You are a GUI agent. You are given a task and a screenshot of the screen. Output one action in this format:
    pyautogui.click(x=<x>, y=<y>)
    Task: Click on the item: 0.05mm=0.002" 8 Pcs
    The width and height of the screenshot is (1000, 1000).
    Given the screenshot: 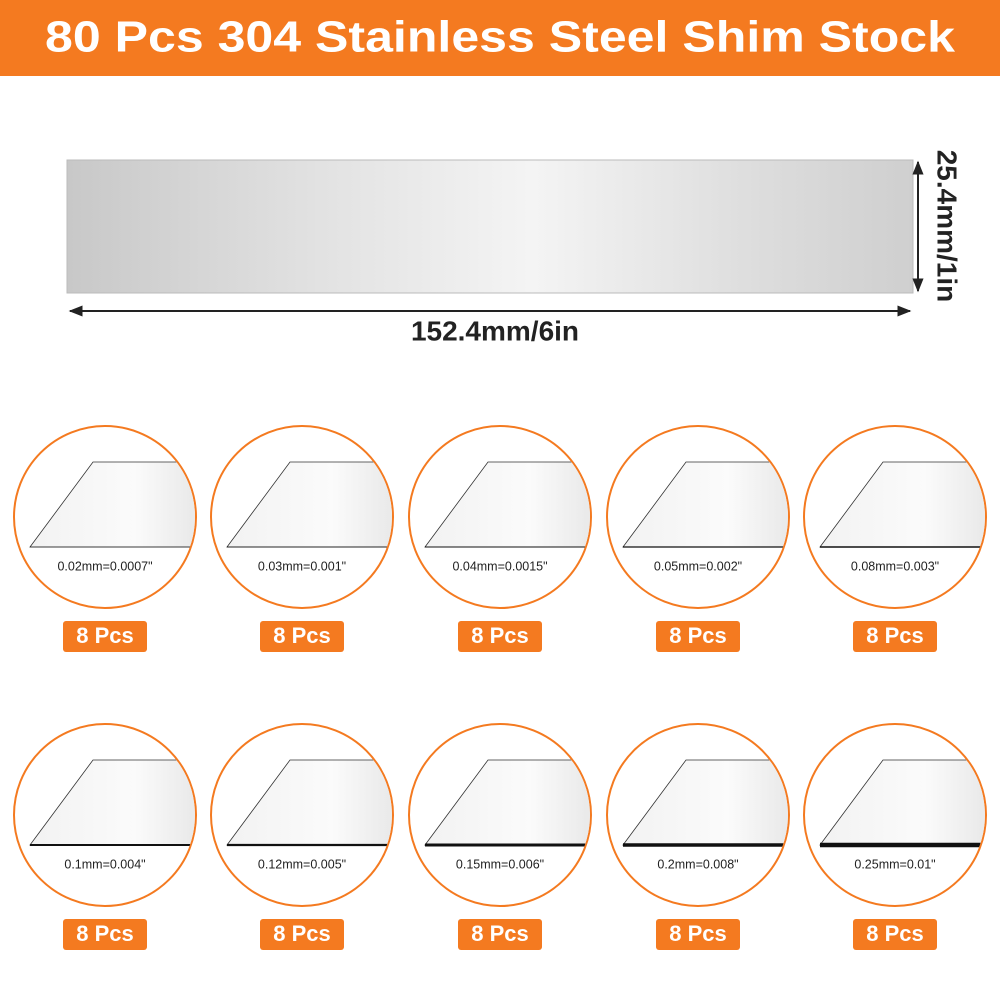 What is the action you would take?
    pyautogui.click(x=698, y=538)
    